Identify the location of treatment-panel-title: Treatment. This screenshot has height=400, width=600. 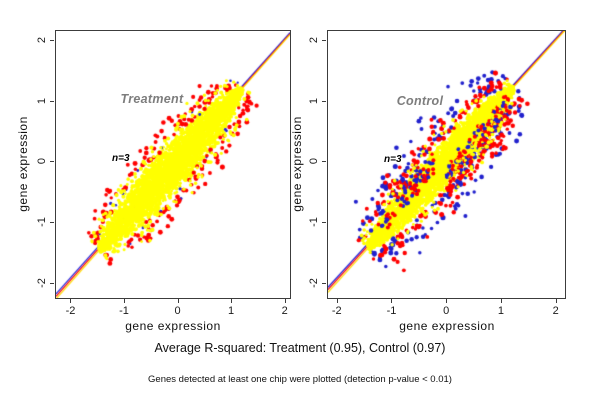
(152, 99).